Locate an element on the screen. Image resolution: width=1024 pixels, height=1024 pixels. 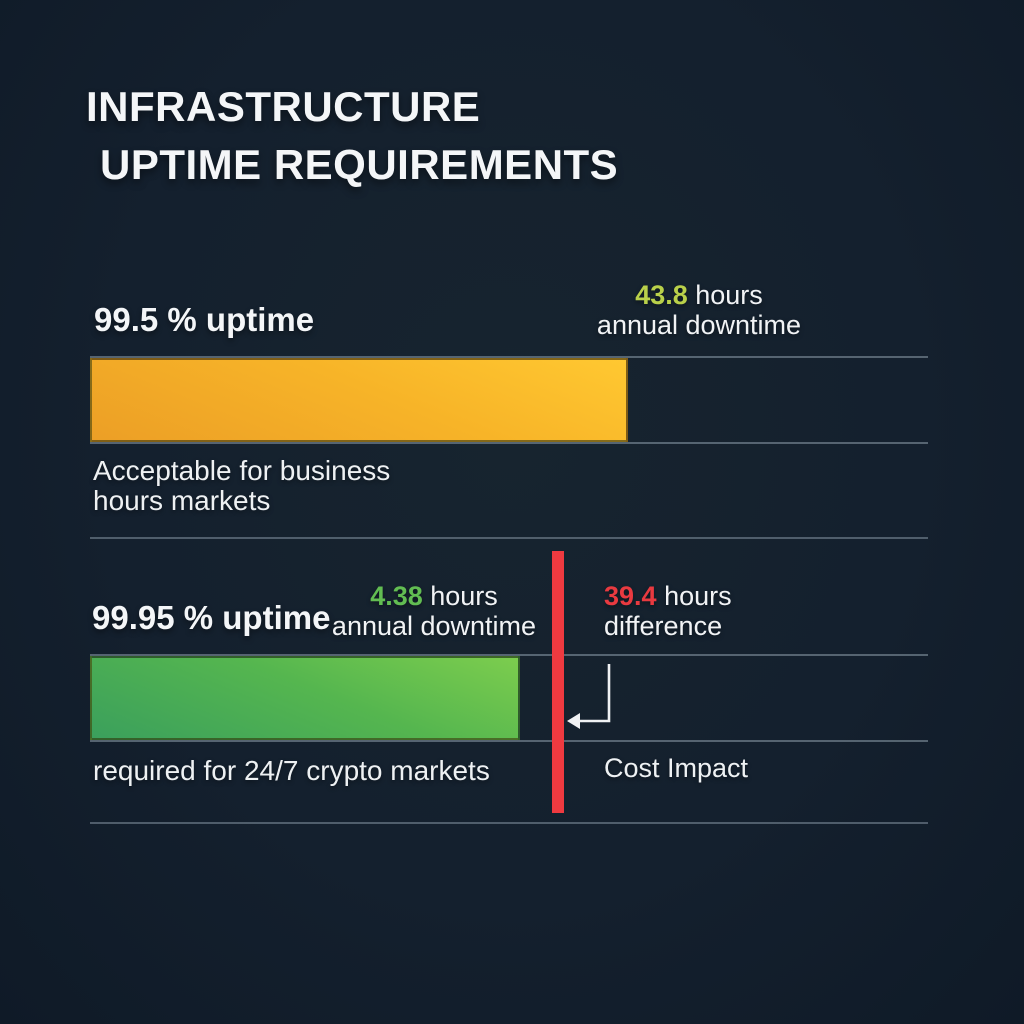
downtime-4-38-block: 4.38 hours annual downtime is located at coordinates (434, 611).